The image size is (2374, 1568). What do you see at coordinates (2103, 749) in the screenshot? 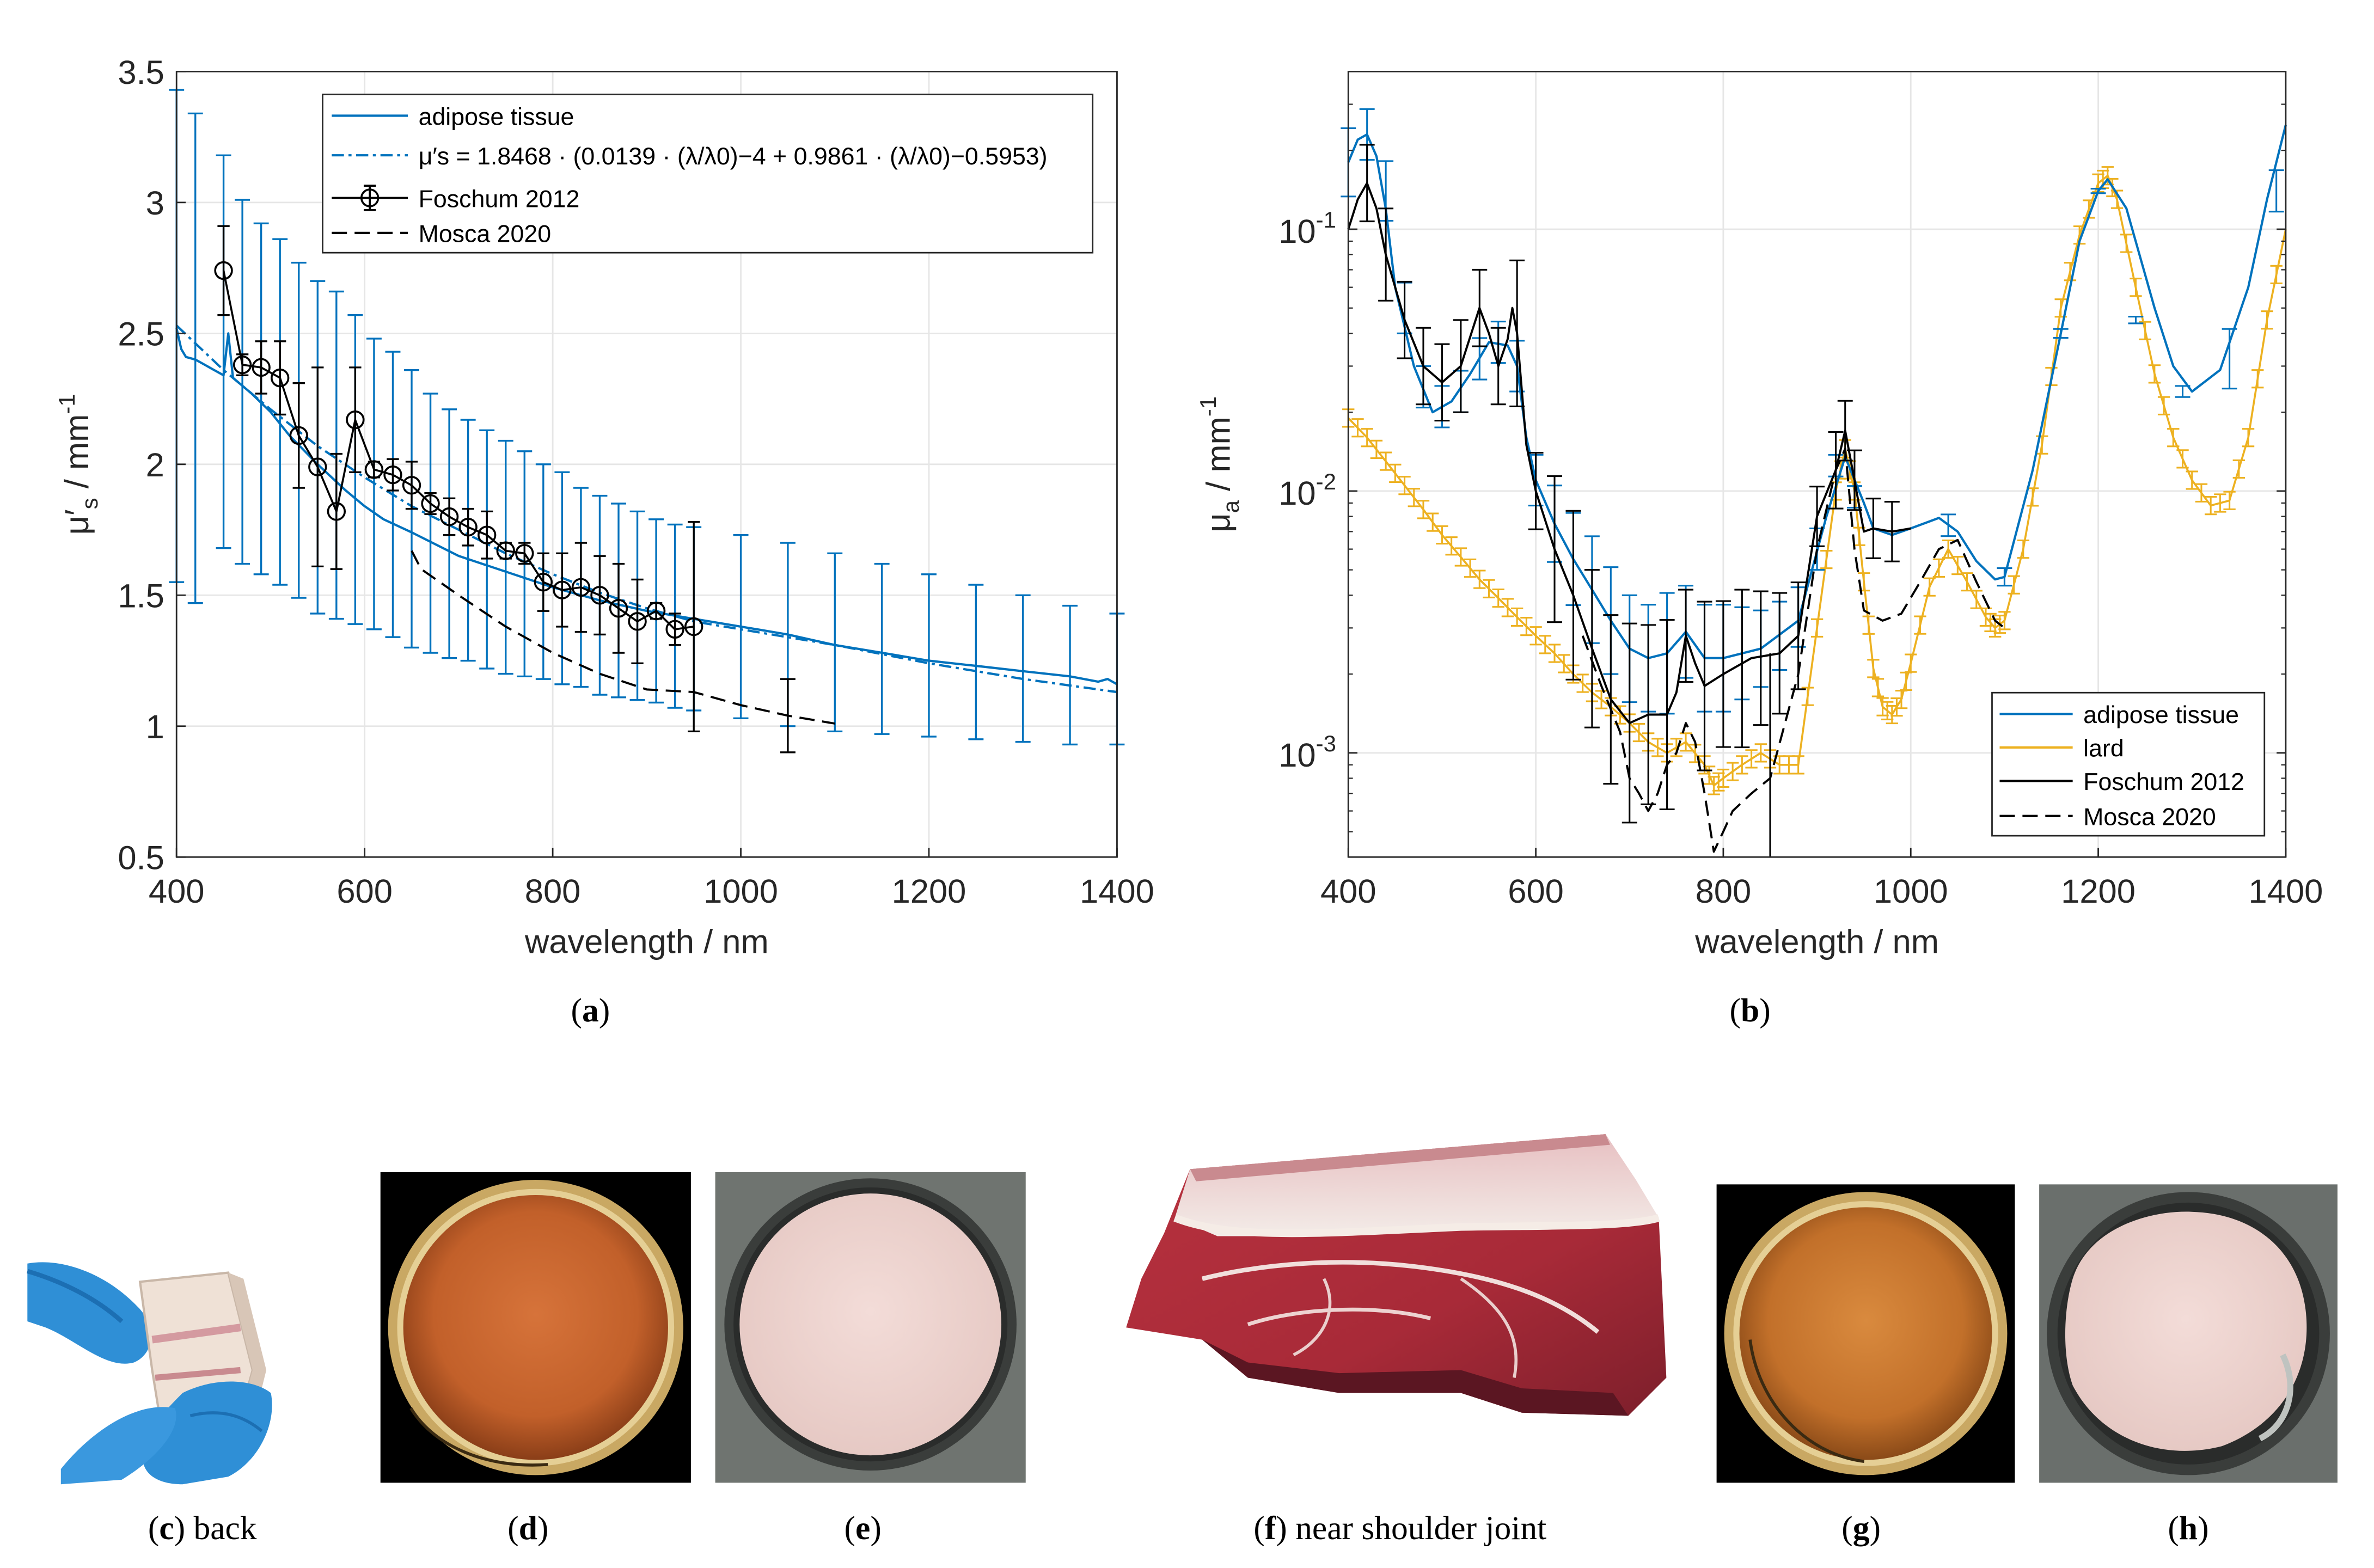
I see `legend-b-label-1: lard` at bounding box center [2103, 749].